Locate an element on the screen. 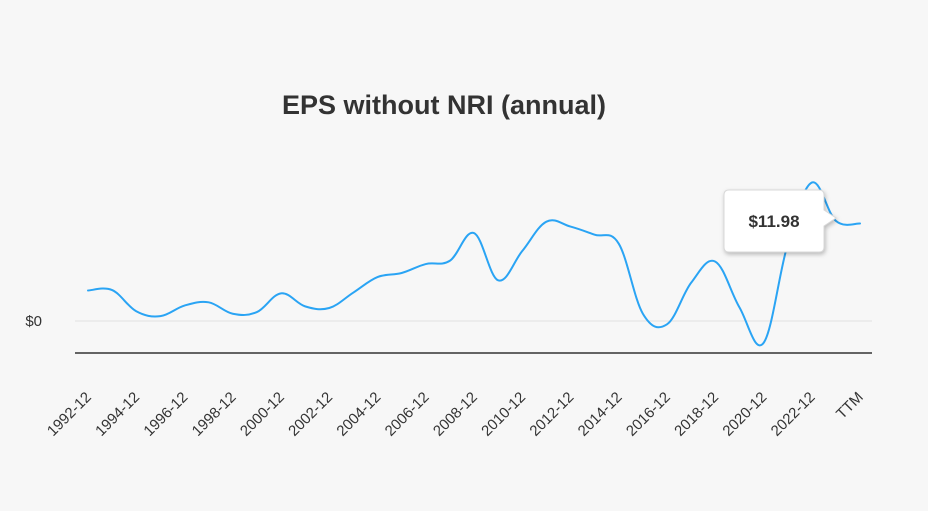 This screenshot has width=928, height=511. tooltip-value: $11.98 is located at coordinates (773, 221).